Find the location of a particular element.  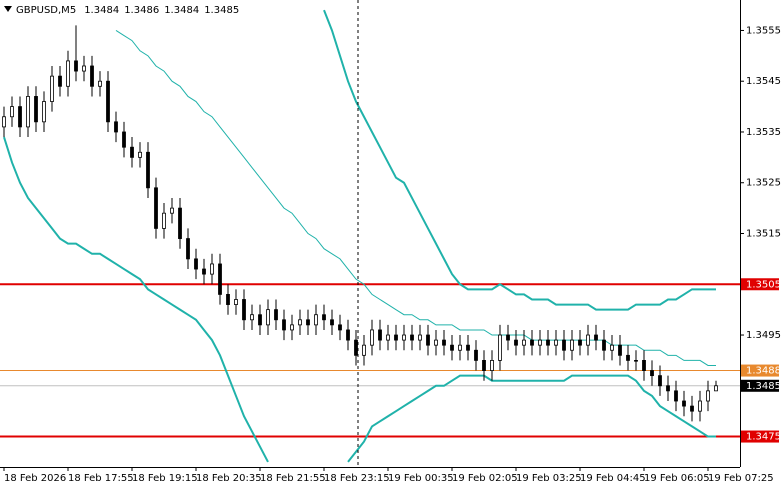

y-tick-label: 1.3515 is located at coordinates (763, 234).